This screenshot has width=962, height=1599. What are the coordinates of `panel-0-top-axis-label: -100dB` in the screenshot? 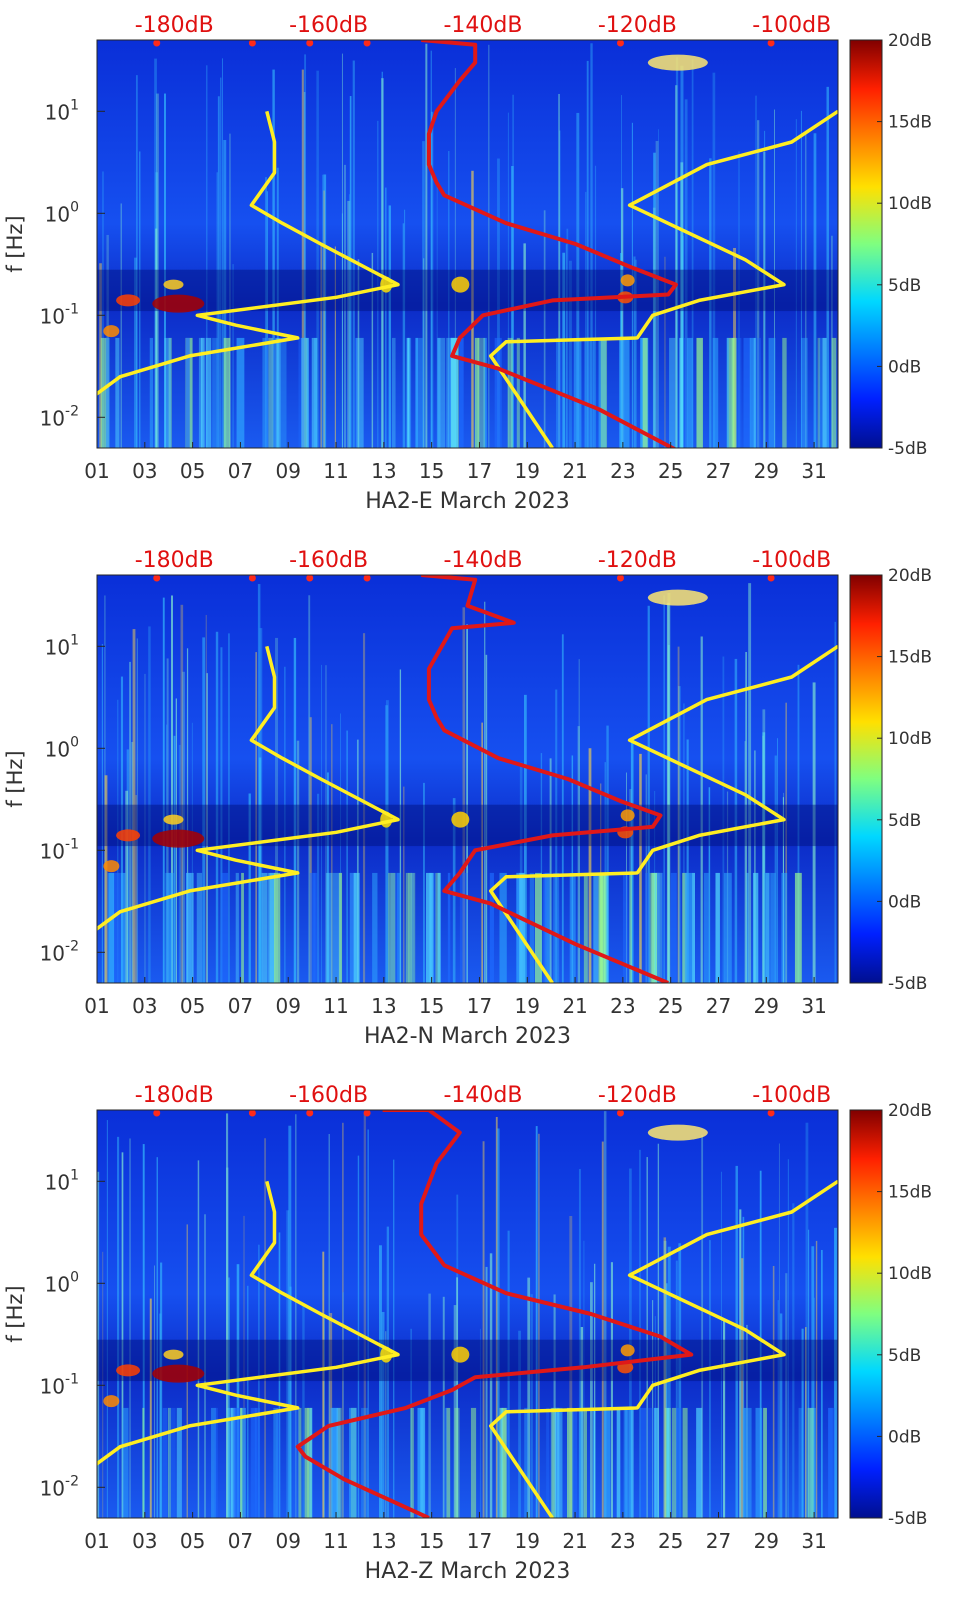 It's located at (791, 25).